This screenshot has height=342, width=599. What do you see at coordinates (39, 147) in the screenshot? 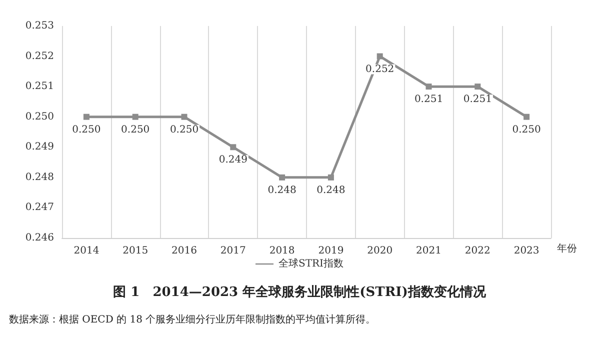
I see `y-tick-label: 0.249` at bounding box center [39, 147].